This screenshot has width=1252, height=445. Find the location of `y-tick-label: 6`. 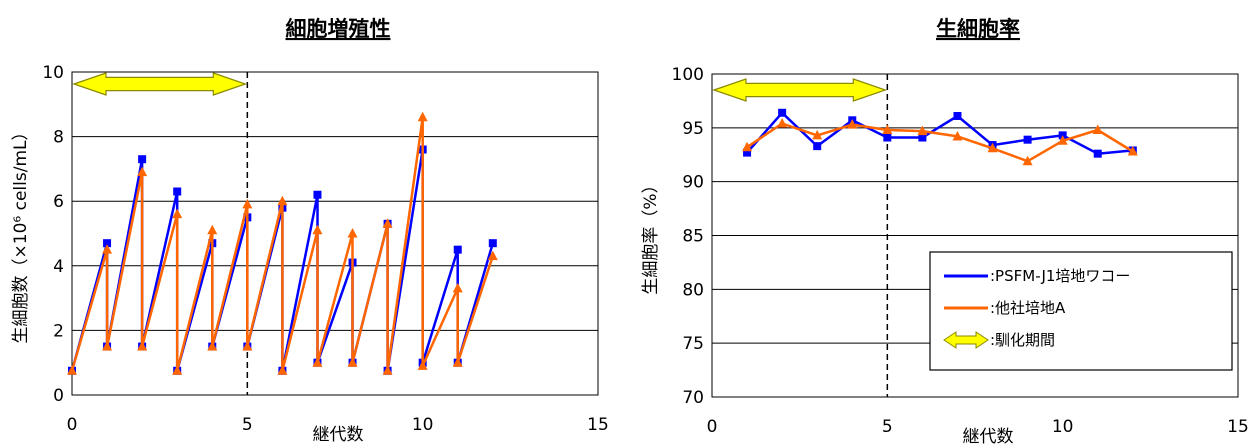

y-tick-label: 6 is located at coordinates (58, 202).